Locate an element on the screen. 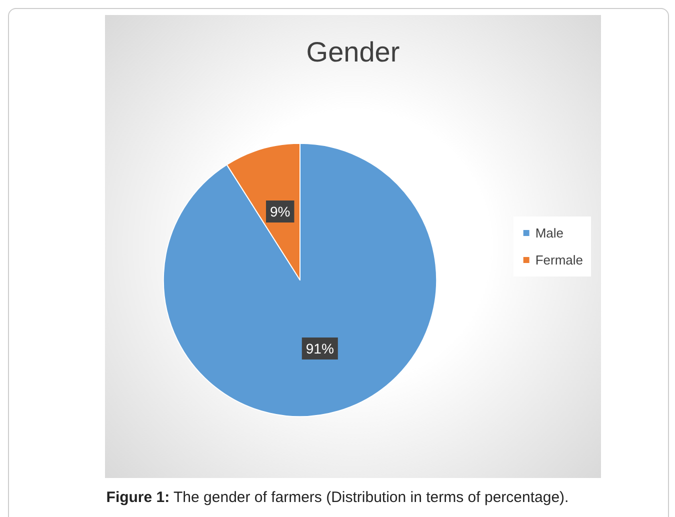 The height and width of the screenshot is (517, 675). legend-label: Male is located at coordinates (549, 233).